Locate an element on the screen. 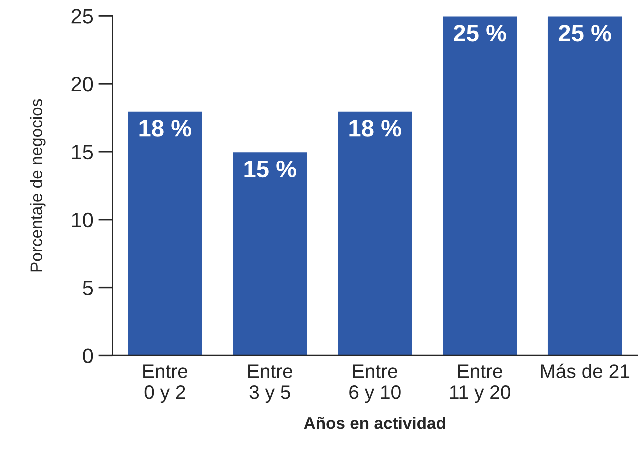 This screenshot has height=459, width=644. y-axis-title: Porcentaje de negocios is located at coordinates (38, 185).